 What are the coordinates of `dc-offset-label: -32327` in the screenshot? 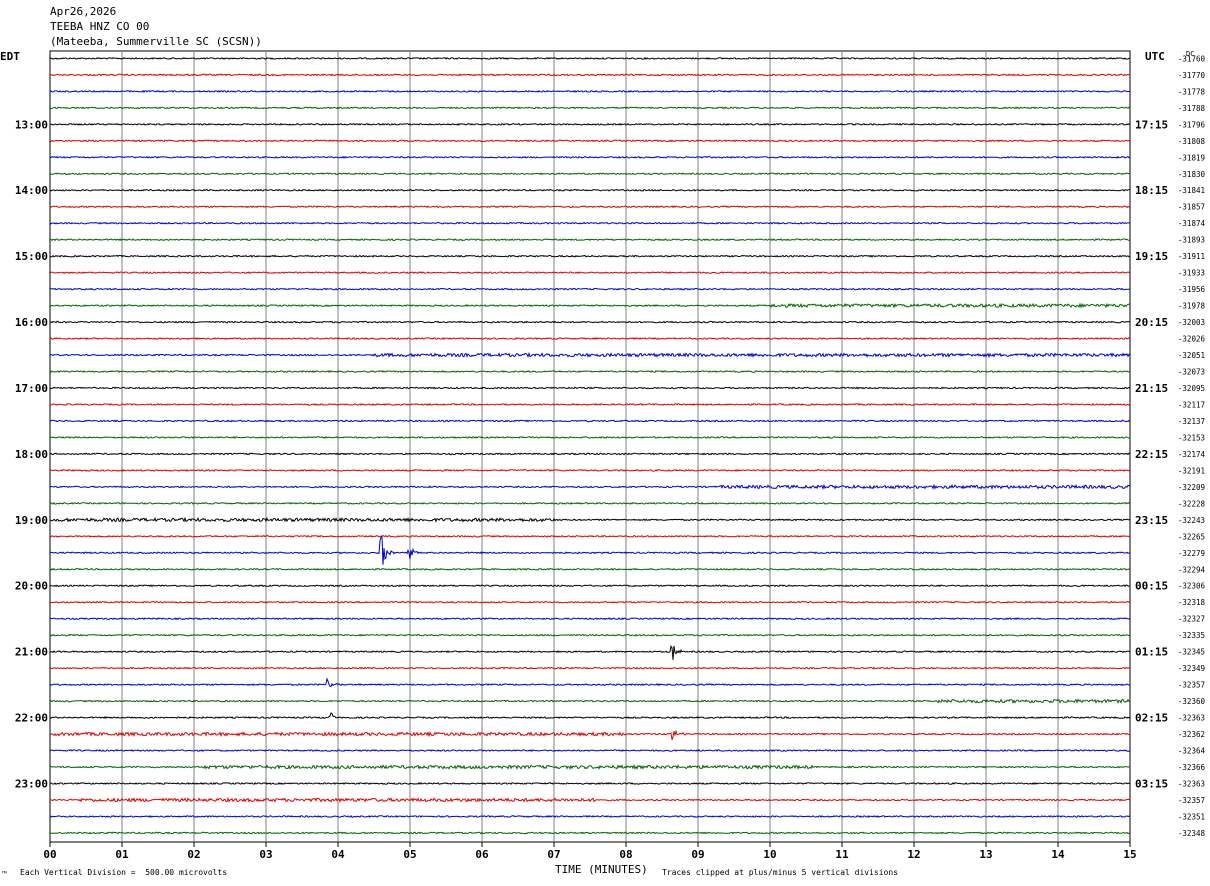 It's located at (1191, 619).